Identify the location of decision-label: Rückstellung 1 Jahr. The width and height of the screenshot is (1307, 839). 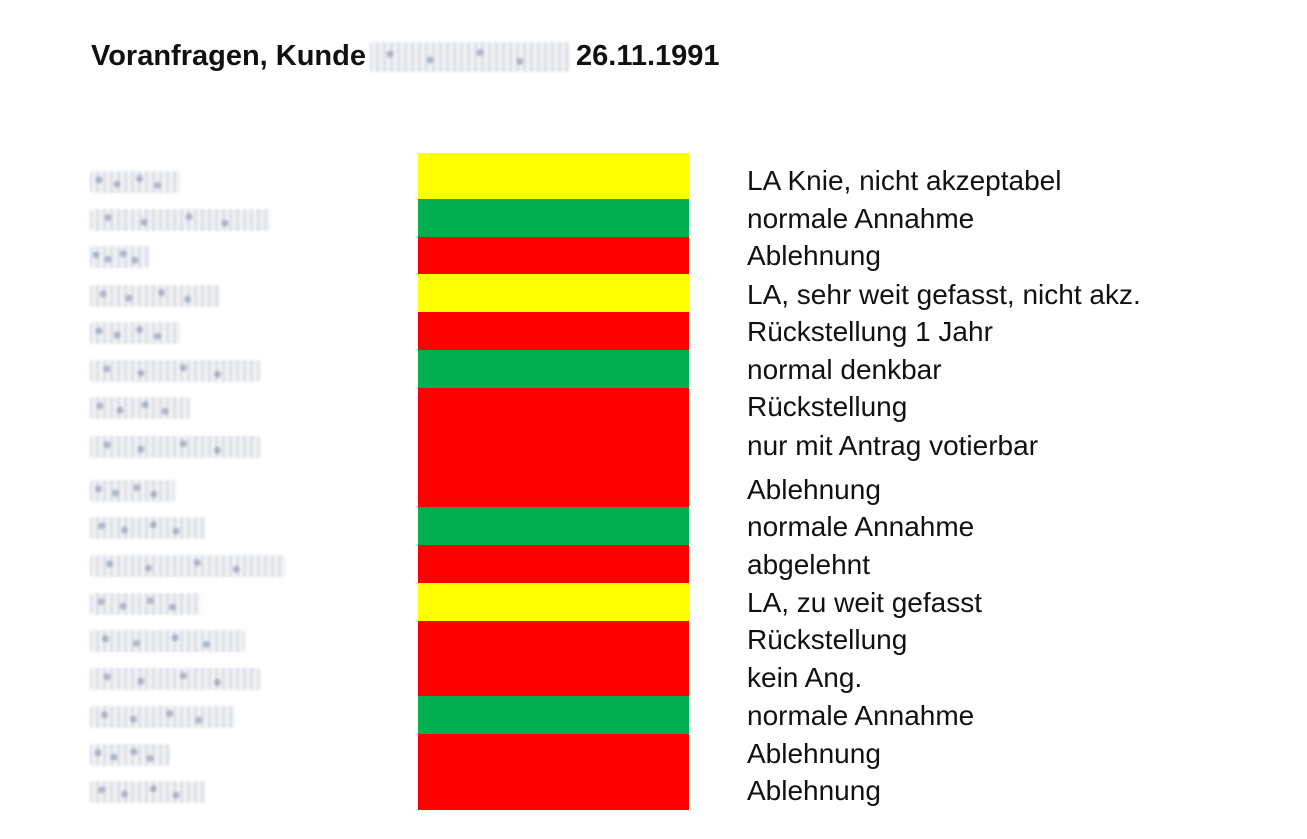
(870, 331).